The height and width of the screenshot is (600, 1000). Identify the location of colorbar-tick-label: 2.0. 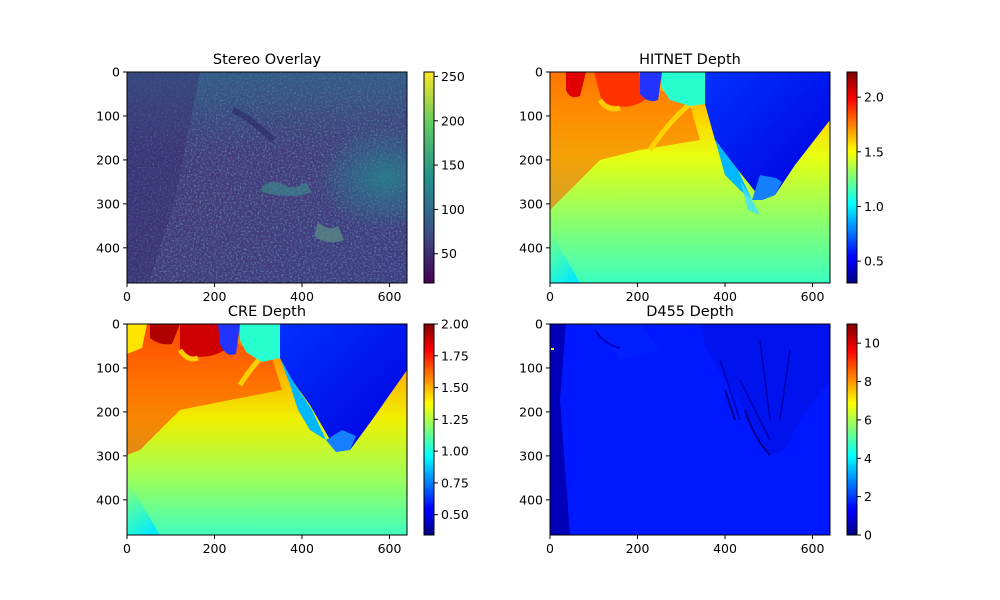
(874, 97).